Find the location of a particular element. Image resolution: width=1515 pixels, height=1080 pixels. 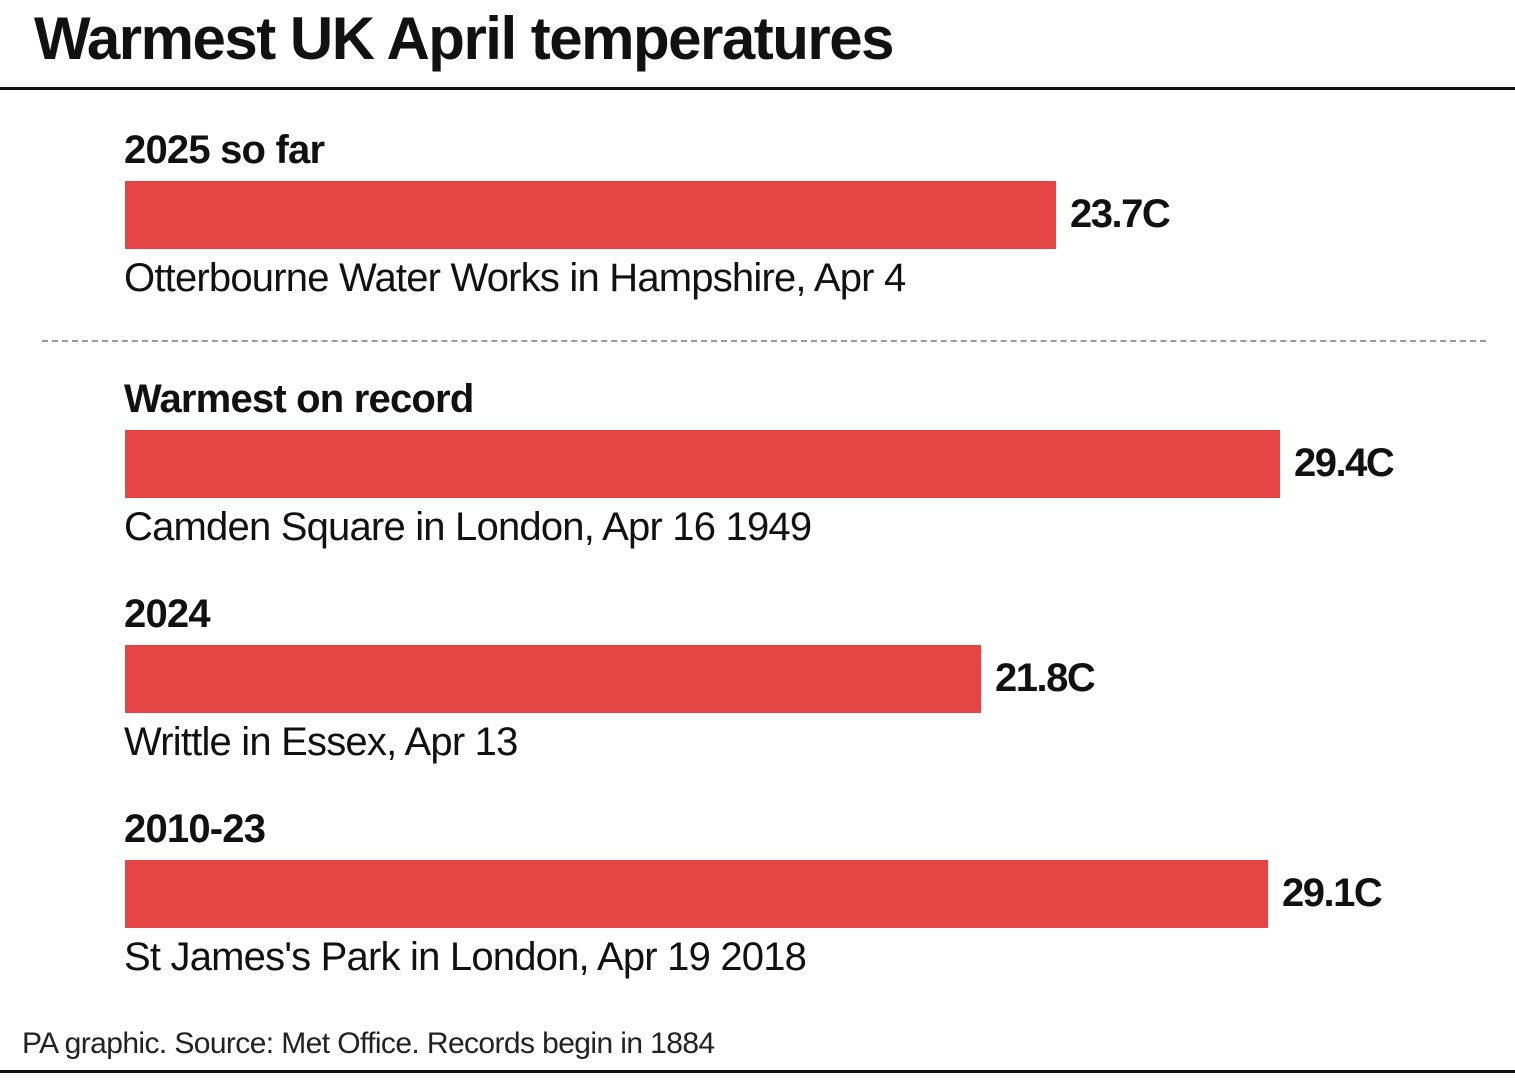

bar-value-label: 21.8C is located at coordinates (1045, 678).